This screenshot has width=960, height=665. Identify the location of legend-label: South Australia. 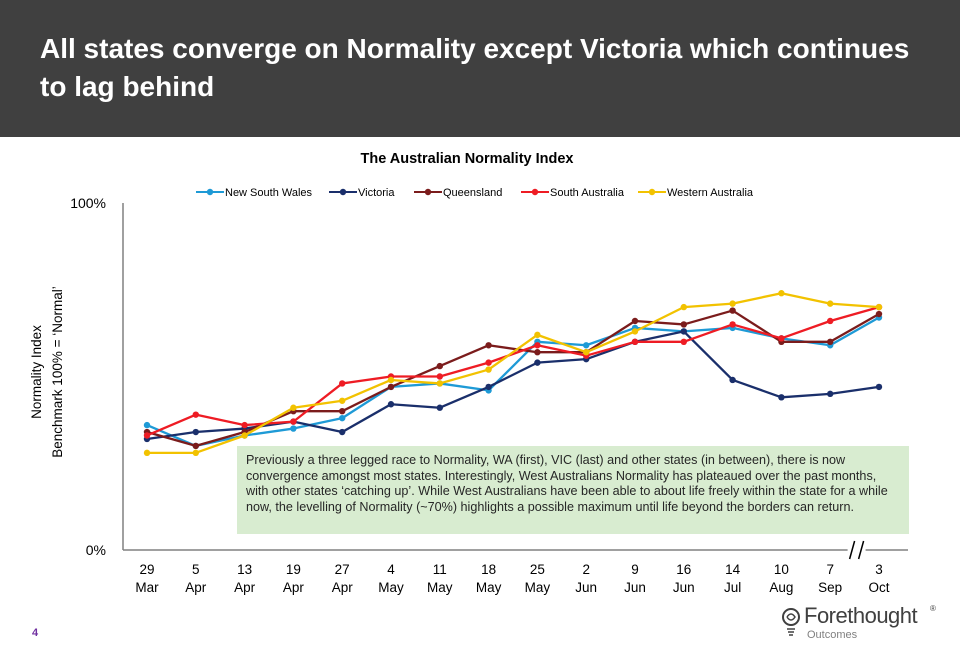
(587, 193).